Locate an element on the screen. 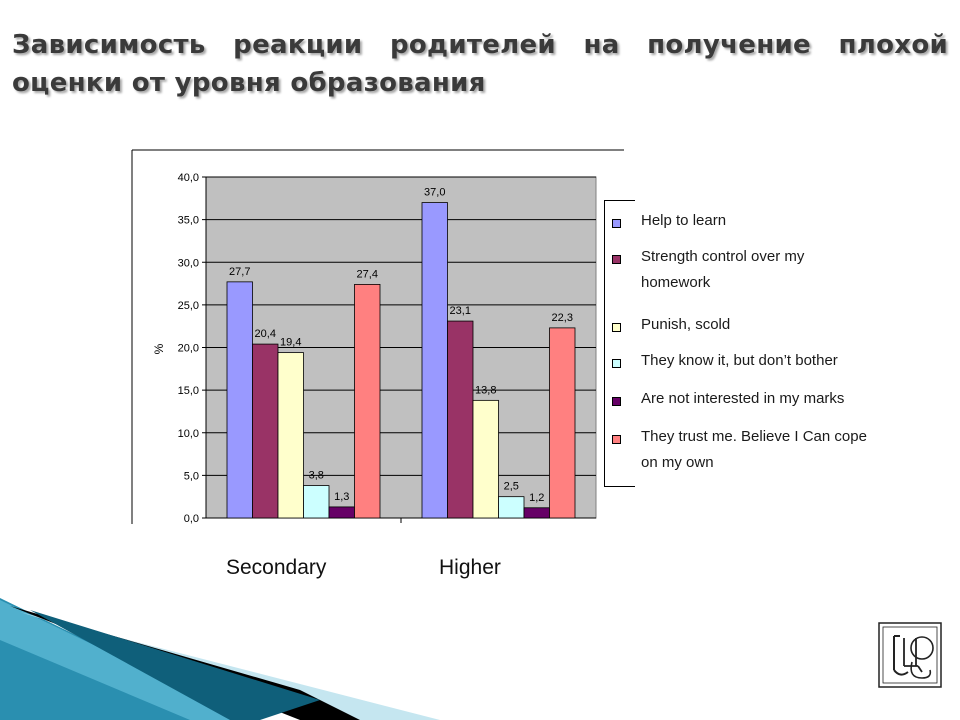  legend-label: Strength control over my homework is located at coordinates (791, 270).